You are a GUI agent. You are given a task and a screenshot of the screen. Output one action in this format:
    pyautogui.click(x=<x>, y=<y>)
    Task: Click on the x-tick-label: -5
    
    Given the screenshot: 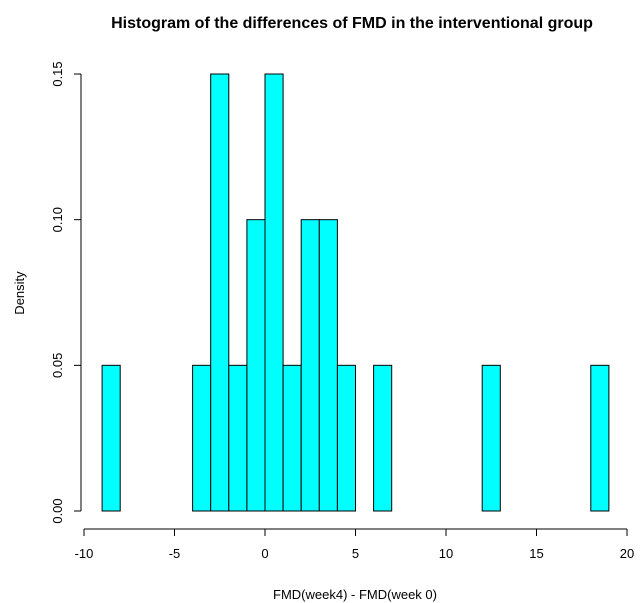 What is the action you would take?
    pyautogui.click(x=175, y=553)
    